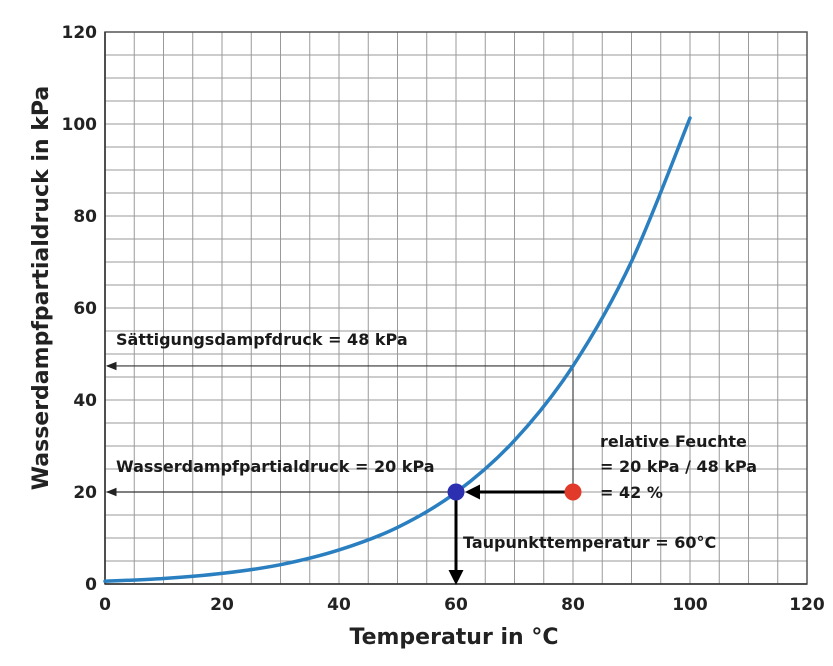  Describe the element at coordinates (673, 441) in the screenshot. I see `relative-humidity-label-1: relative Feuchte` at that location.